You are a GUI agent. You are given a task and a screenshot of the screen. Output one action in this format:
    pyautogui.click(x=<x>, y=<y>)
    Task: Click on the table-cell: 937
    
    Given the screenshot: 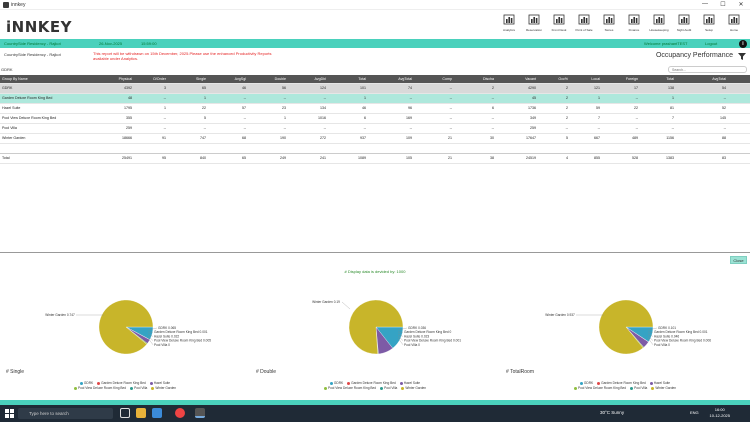 What is the action you would take?
    pyautogui.click(x=348, y=138)
    